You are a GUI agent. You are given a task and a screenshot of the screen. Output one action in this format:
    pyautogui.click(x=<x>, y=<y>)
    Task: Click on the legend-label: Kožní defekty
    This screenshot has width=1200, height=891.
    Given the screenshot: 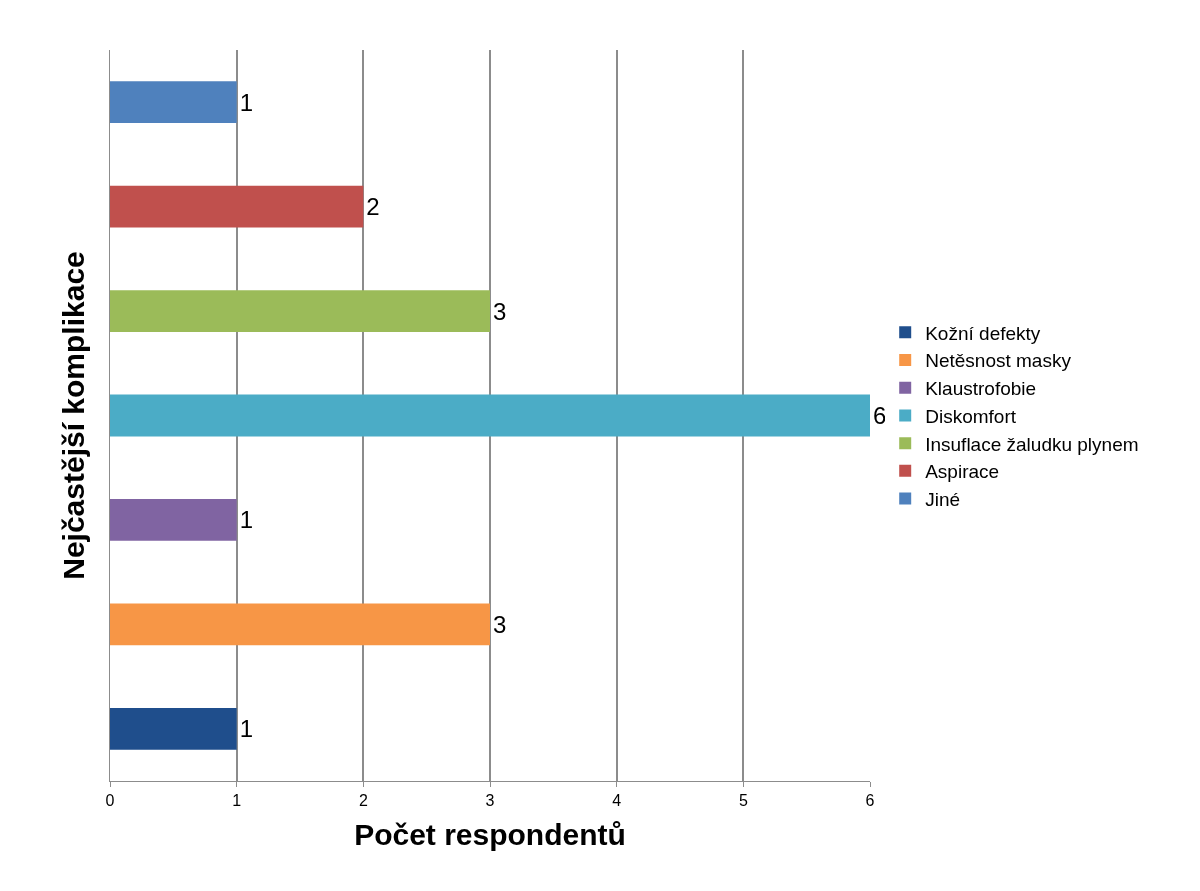 What is the action you would take?
    pyautogui.click(x=983, y=333)
    